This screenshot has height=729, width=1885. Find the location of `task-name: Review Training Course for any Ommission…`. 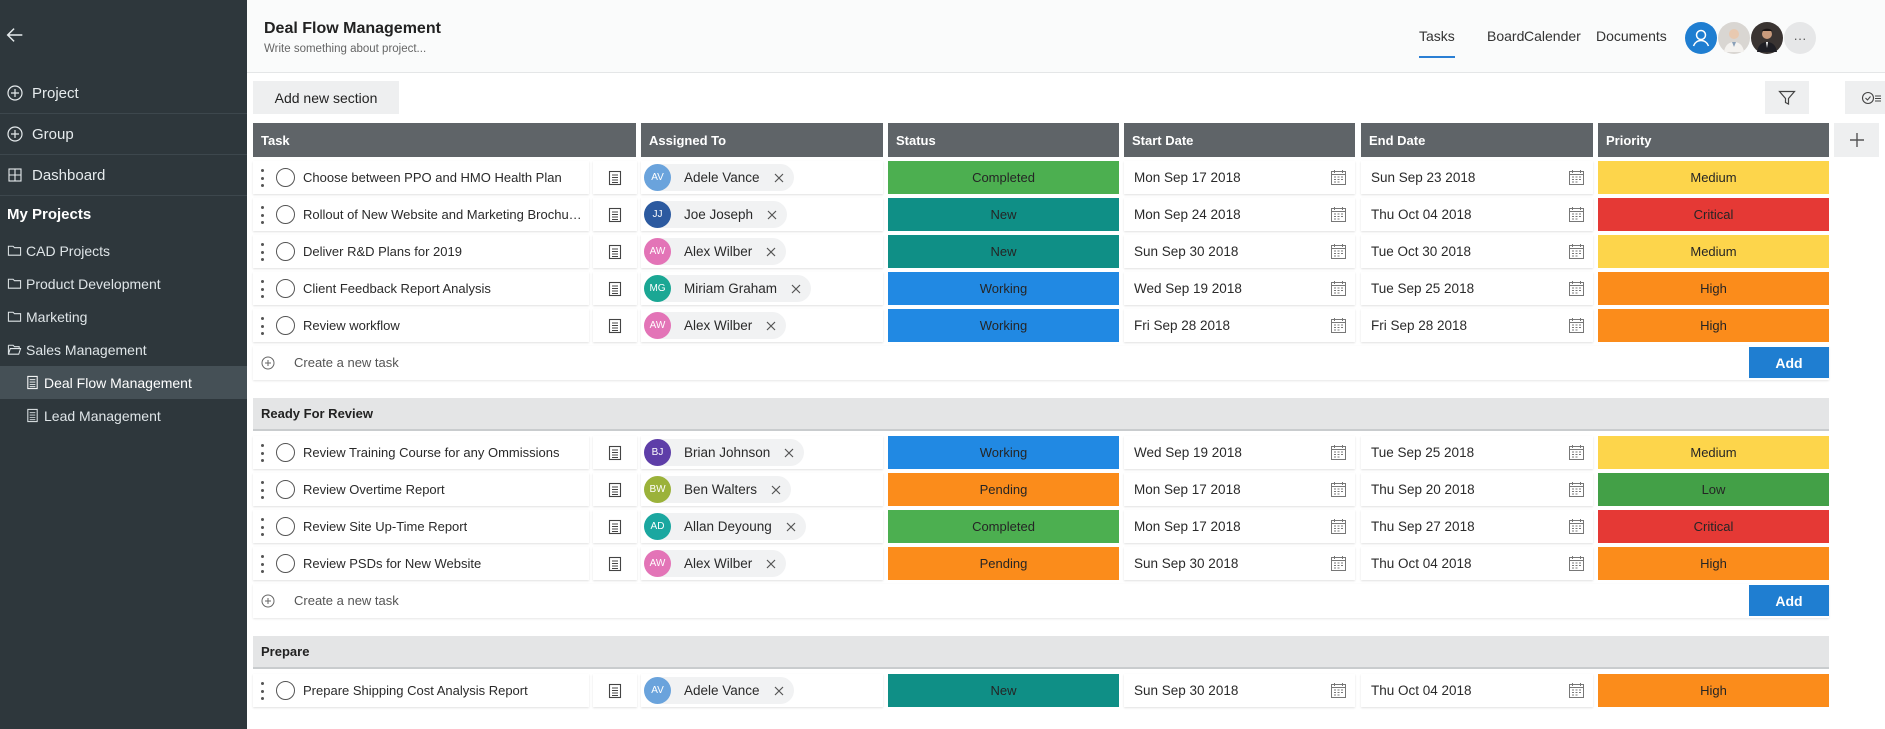

task-name: Review Training Course for any Ommission… is located at coordinates (431, 452).